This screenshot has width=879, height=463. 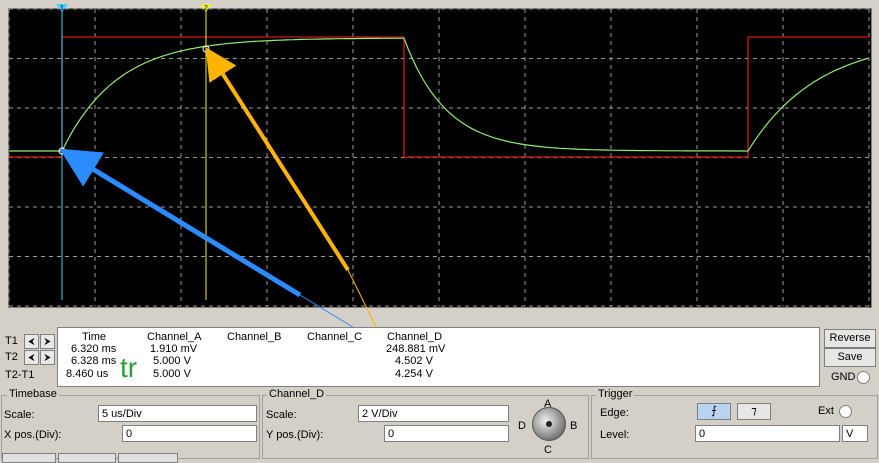 I want to click on channel-scale-field: 2 V/Div, so click(x=433, y=413).